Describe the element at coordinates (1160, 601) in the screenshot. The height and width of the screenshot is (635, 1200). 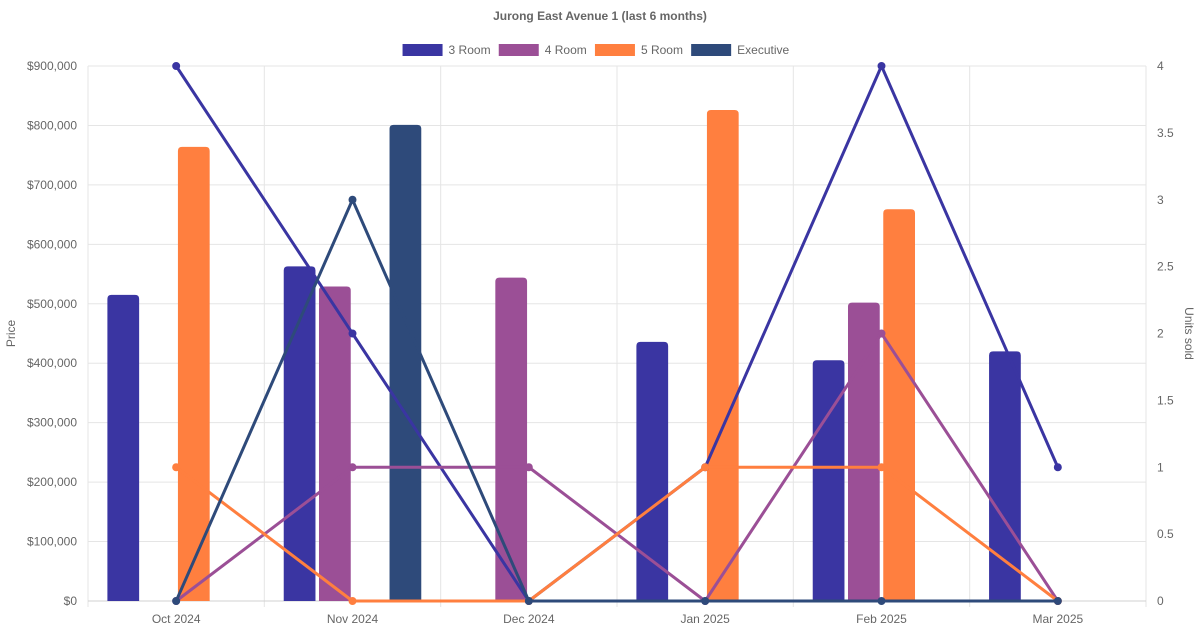
I see `y2-tick-label: 0` at that location.